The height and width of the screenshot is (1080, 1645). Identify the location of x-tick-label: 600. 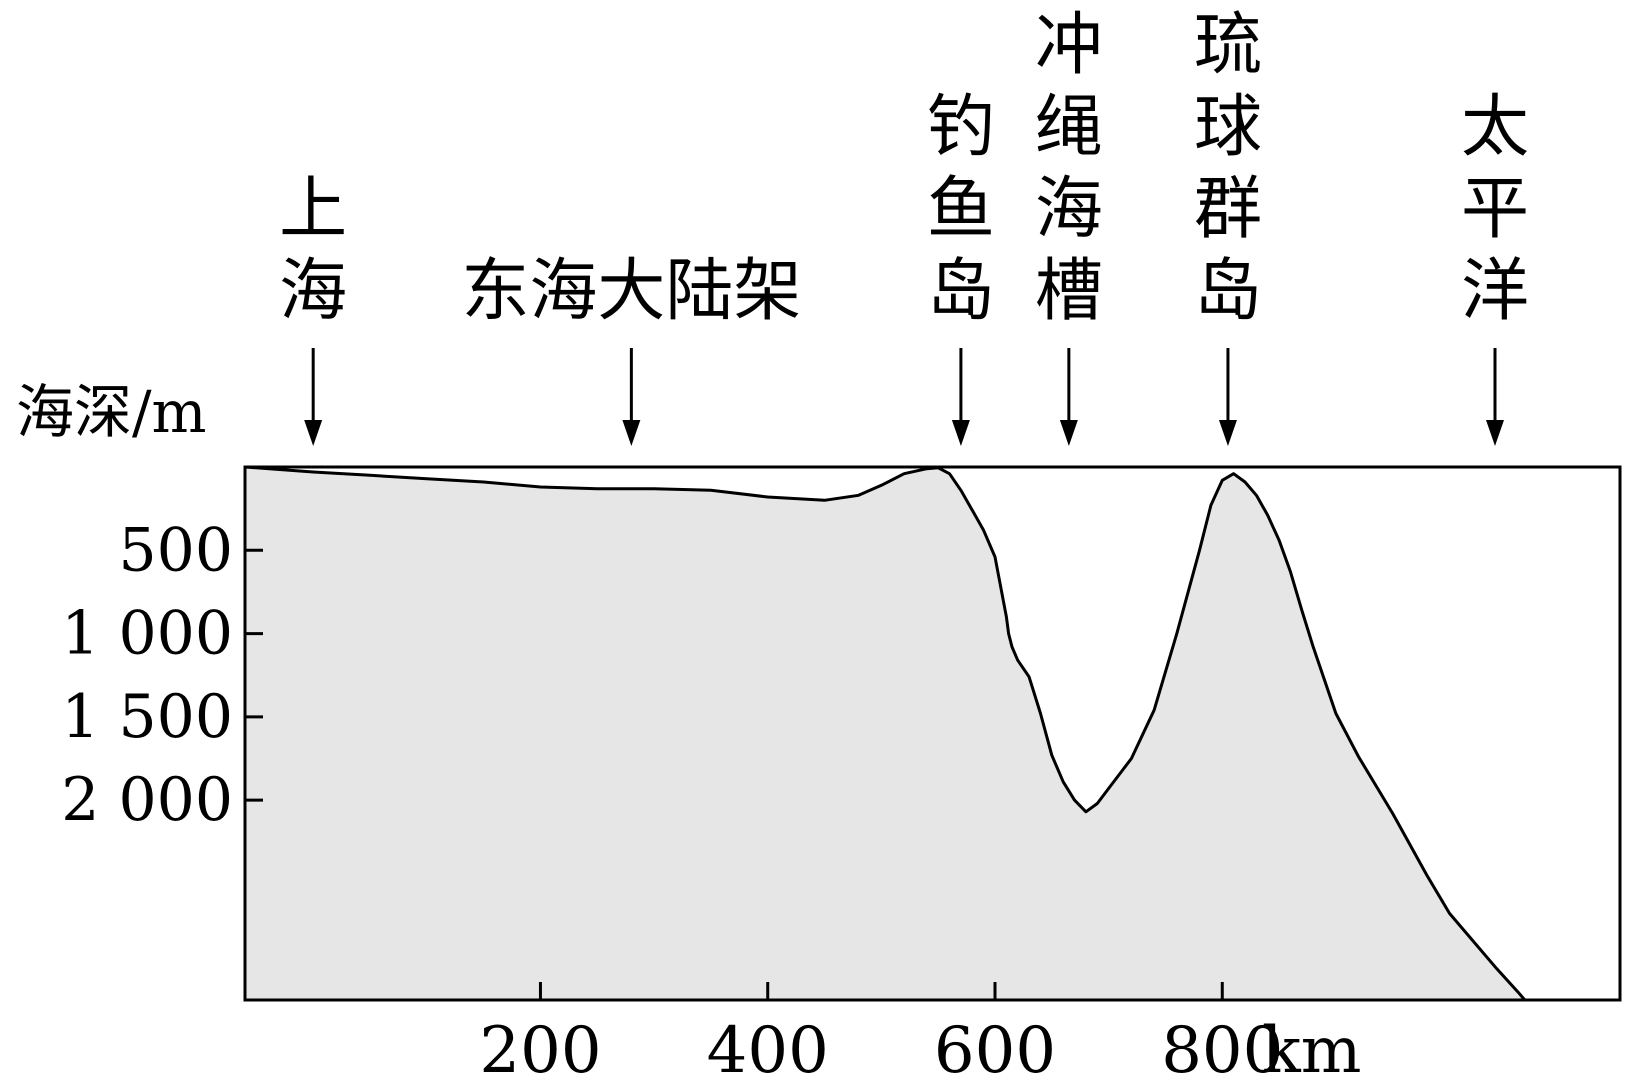
(995, 1047).